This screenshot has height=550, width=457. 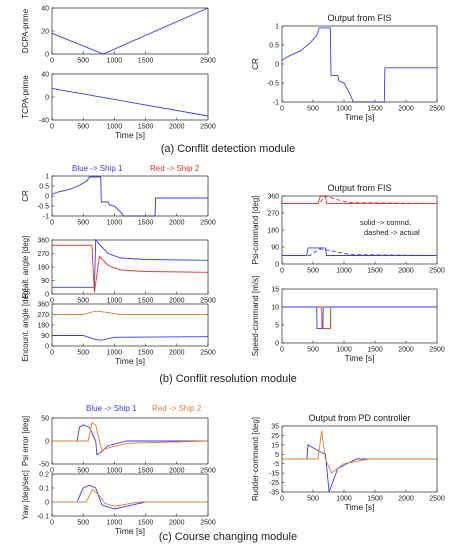 What do you see at coordinates (274, 483) in the screenshot?
I see `y-tick-label: -25` at bounding box center [274, 483].